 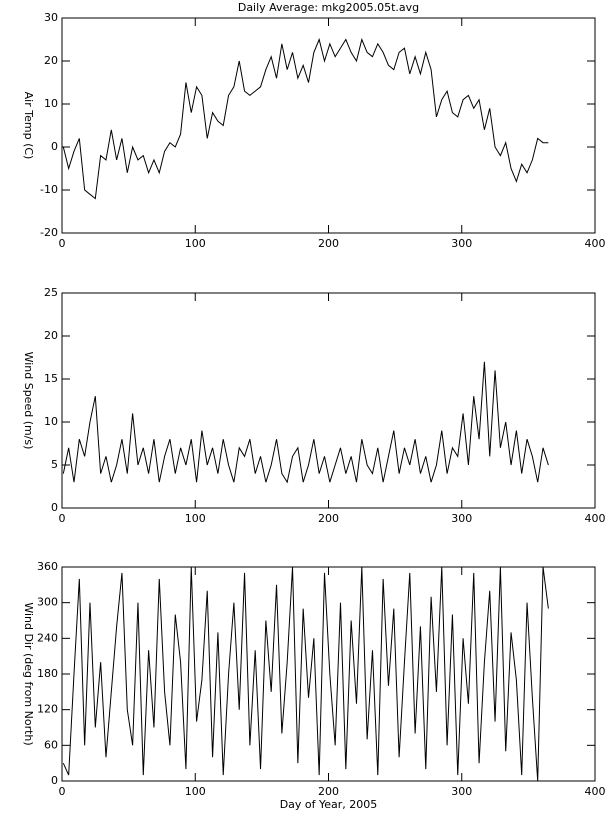 I want to click on data-line, so click(x=305, y=422).